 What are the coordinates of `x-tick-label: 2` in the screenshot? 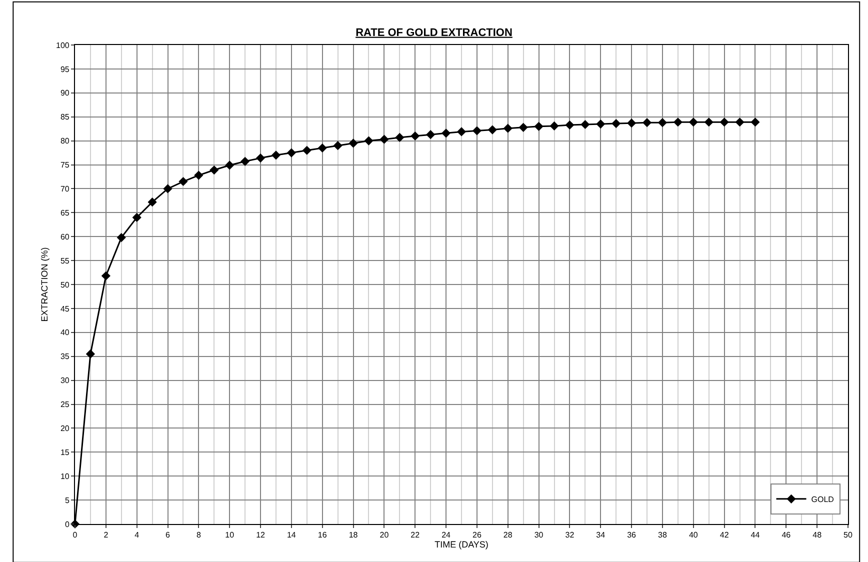 It's located at (106, 535).